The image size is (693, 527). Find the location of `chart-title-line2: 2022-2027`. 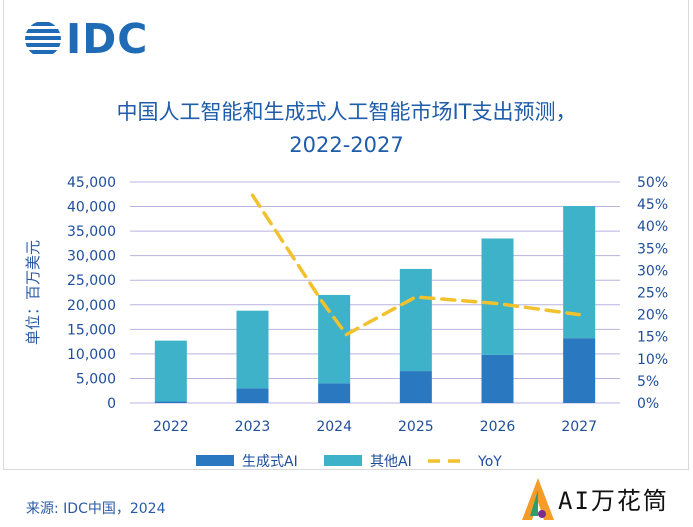

chart-title-line2: 2022-2027 is located at coordinates (346, 145).